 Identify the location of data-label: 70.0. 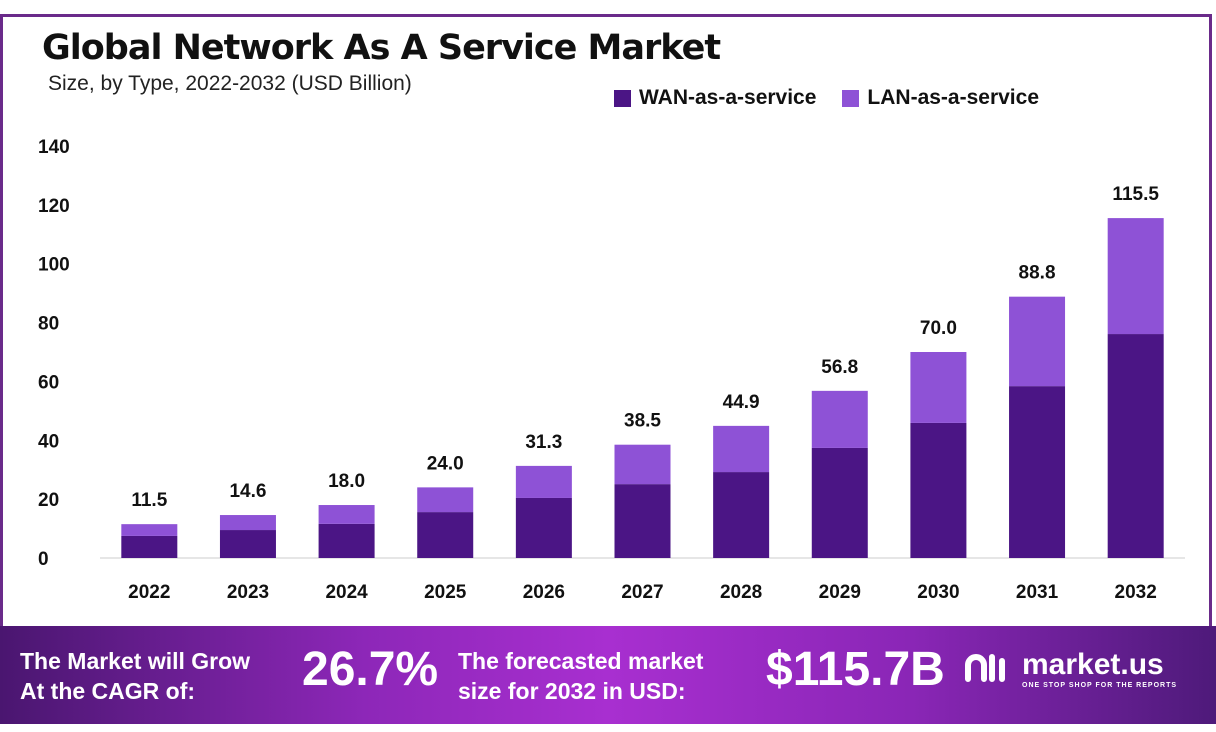
(938, 328).